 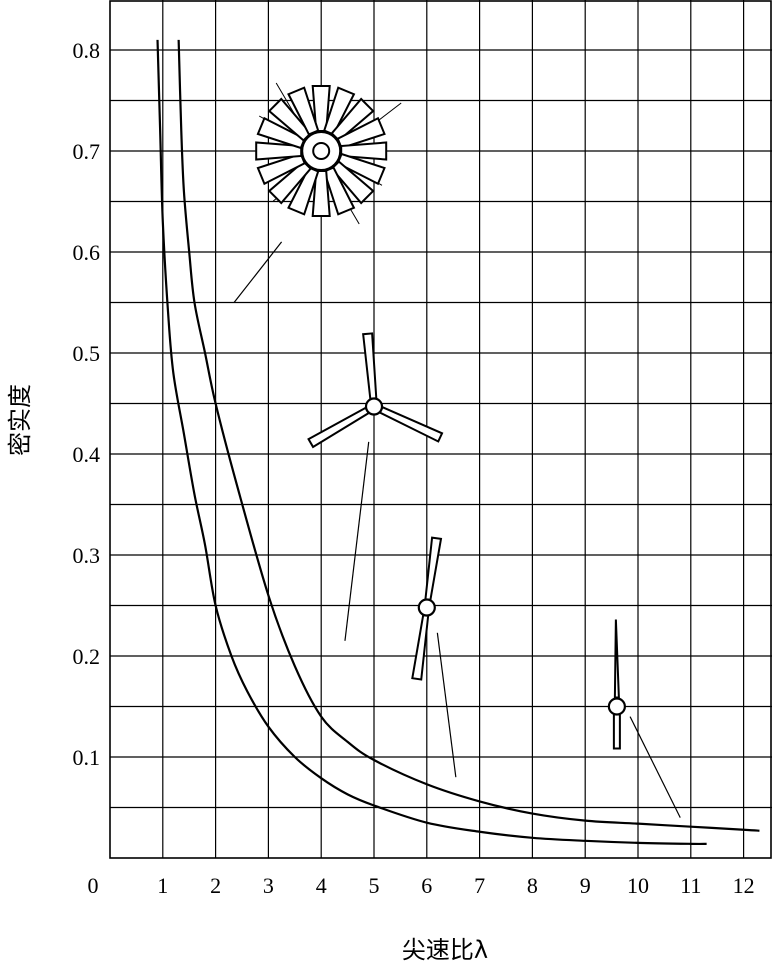 What do you see at coordinates (532, 885) in the screenshot?
I see `x-tick-label: 8` at bounding box center [532, 885].